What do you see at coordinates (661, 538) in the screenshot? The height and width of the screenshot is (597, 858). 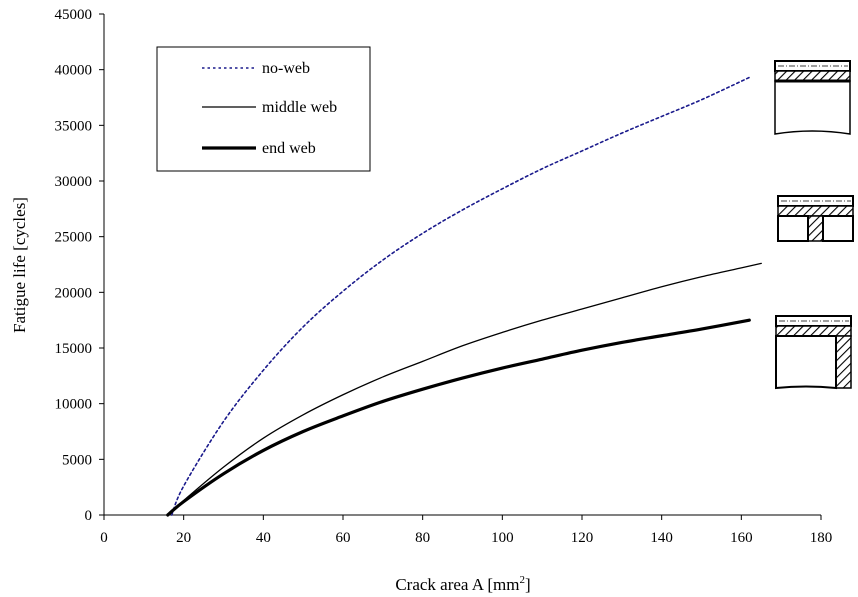 I see `x-tick-label: 140` at bounding box center [661, 538].